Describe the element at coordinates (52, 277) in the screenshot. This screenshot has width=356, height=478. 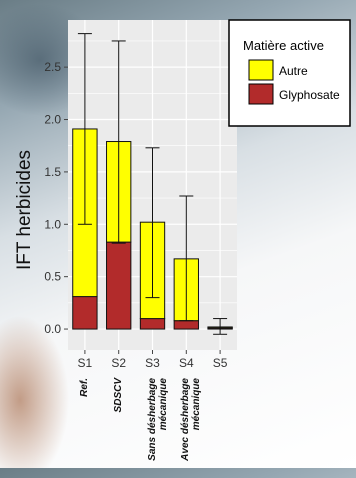
I see `y-tick-label: 0.5` at that location.